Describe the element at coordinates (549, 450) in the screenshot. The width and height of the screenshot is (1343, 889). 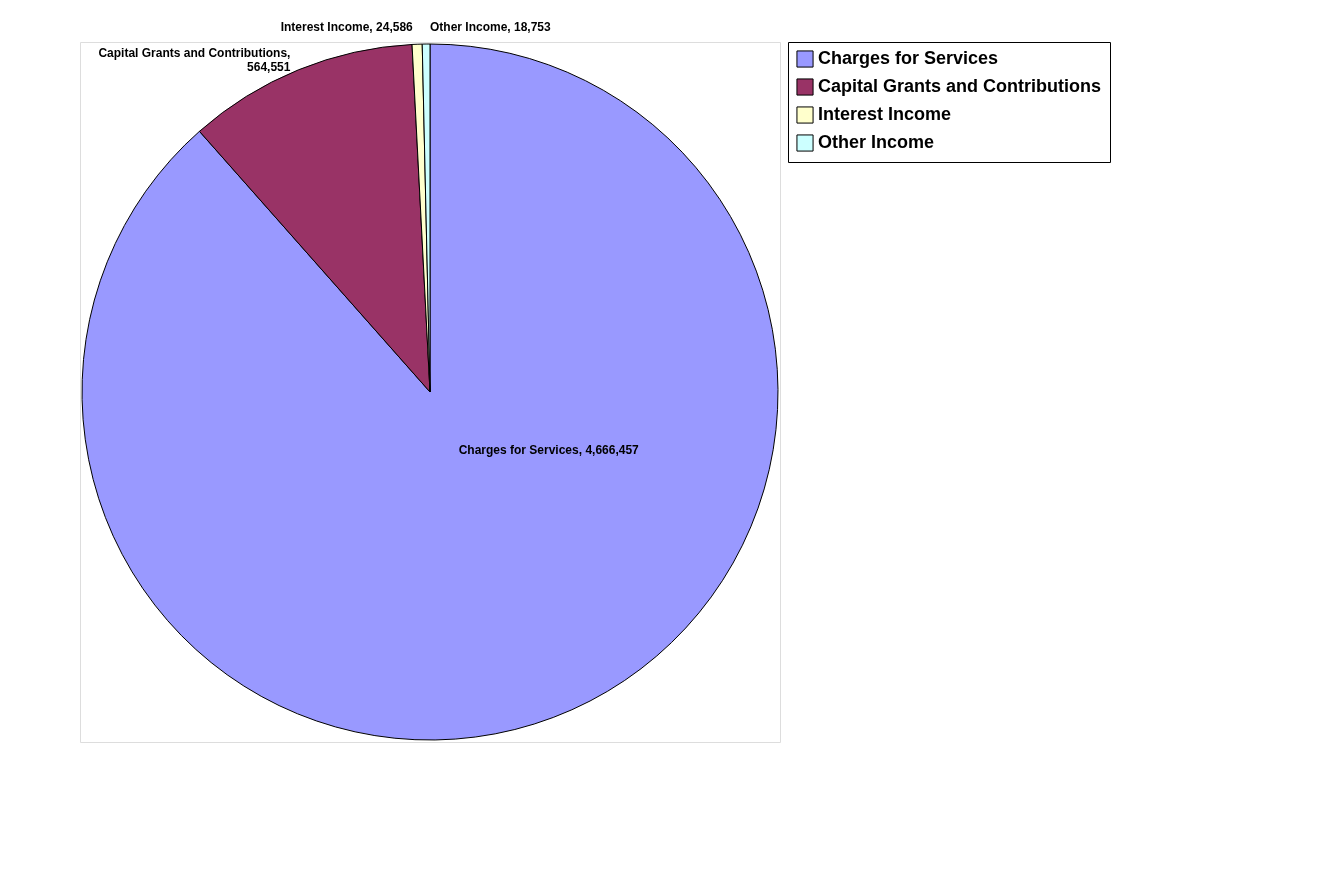
I see `data-label: Charges for Services, 4,666,457` at that location.